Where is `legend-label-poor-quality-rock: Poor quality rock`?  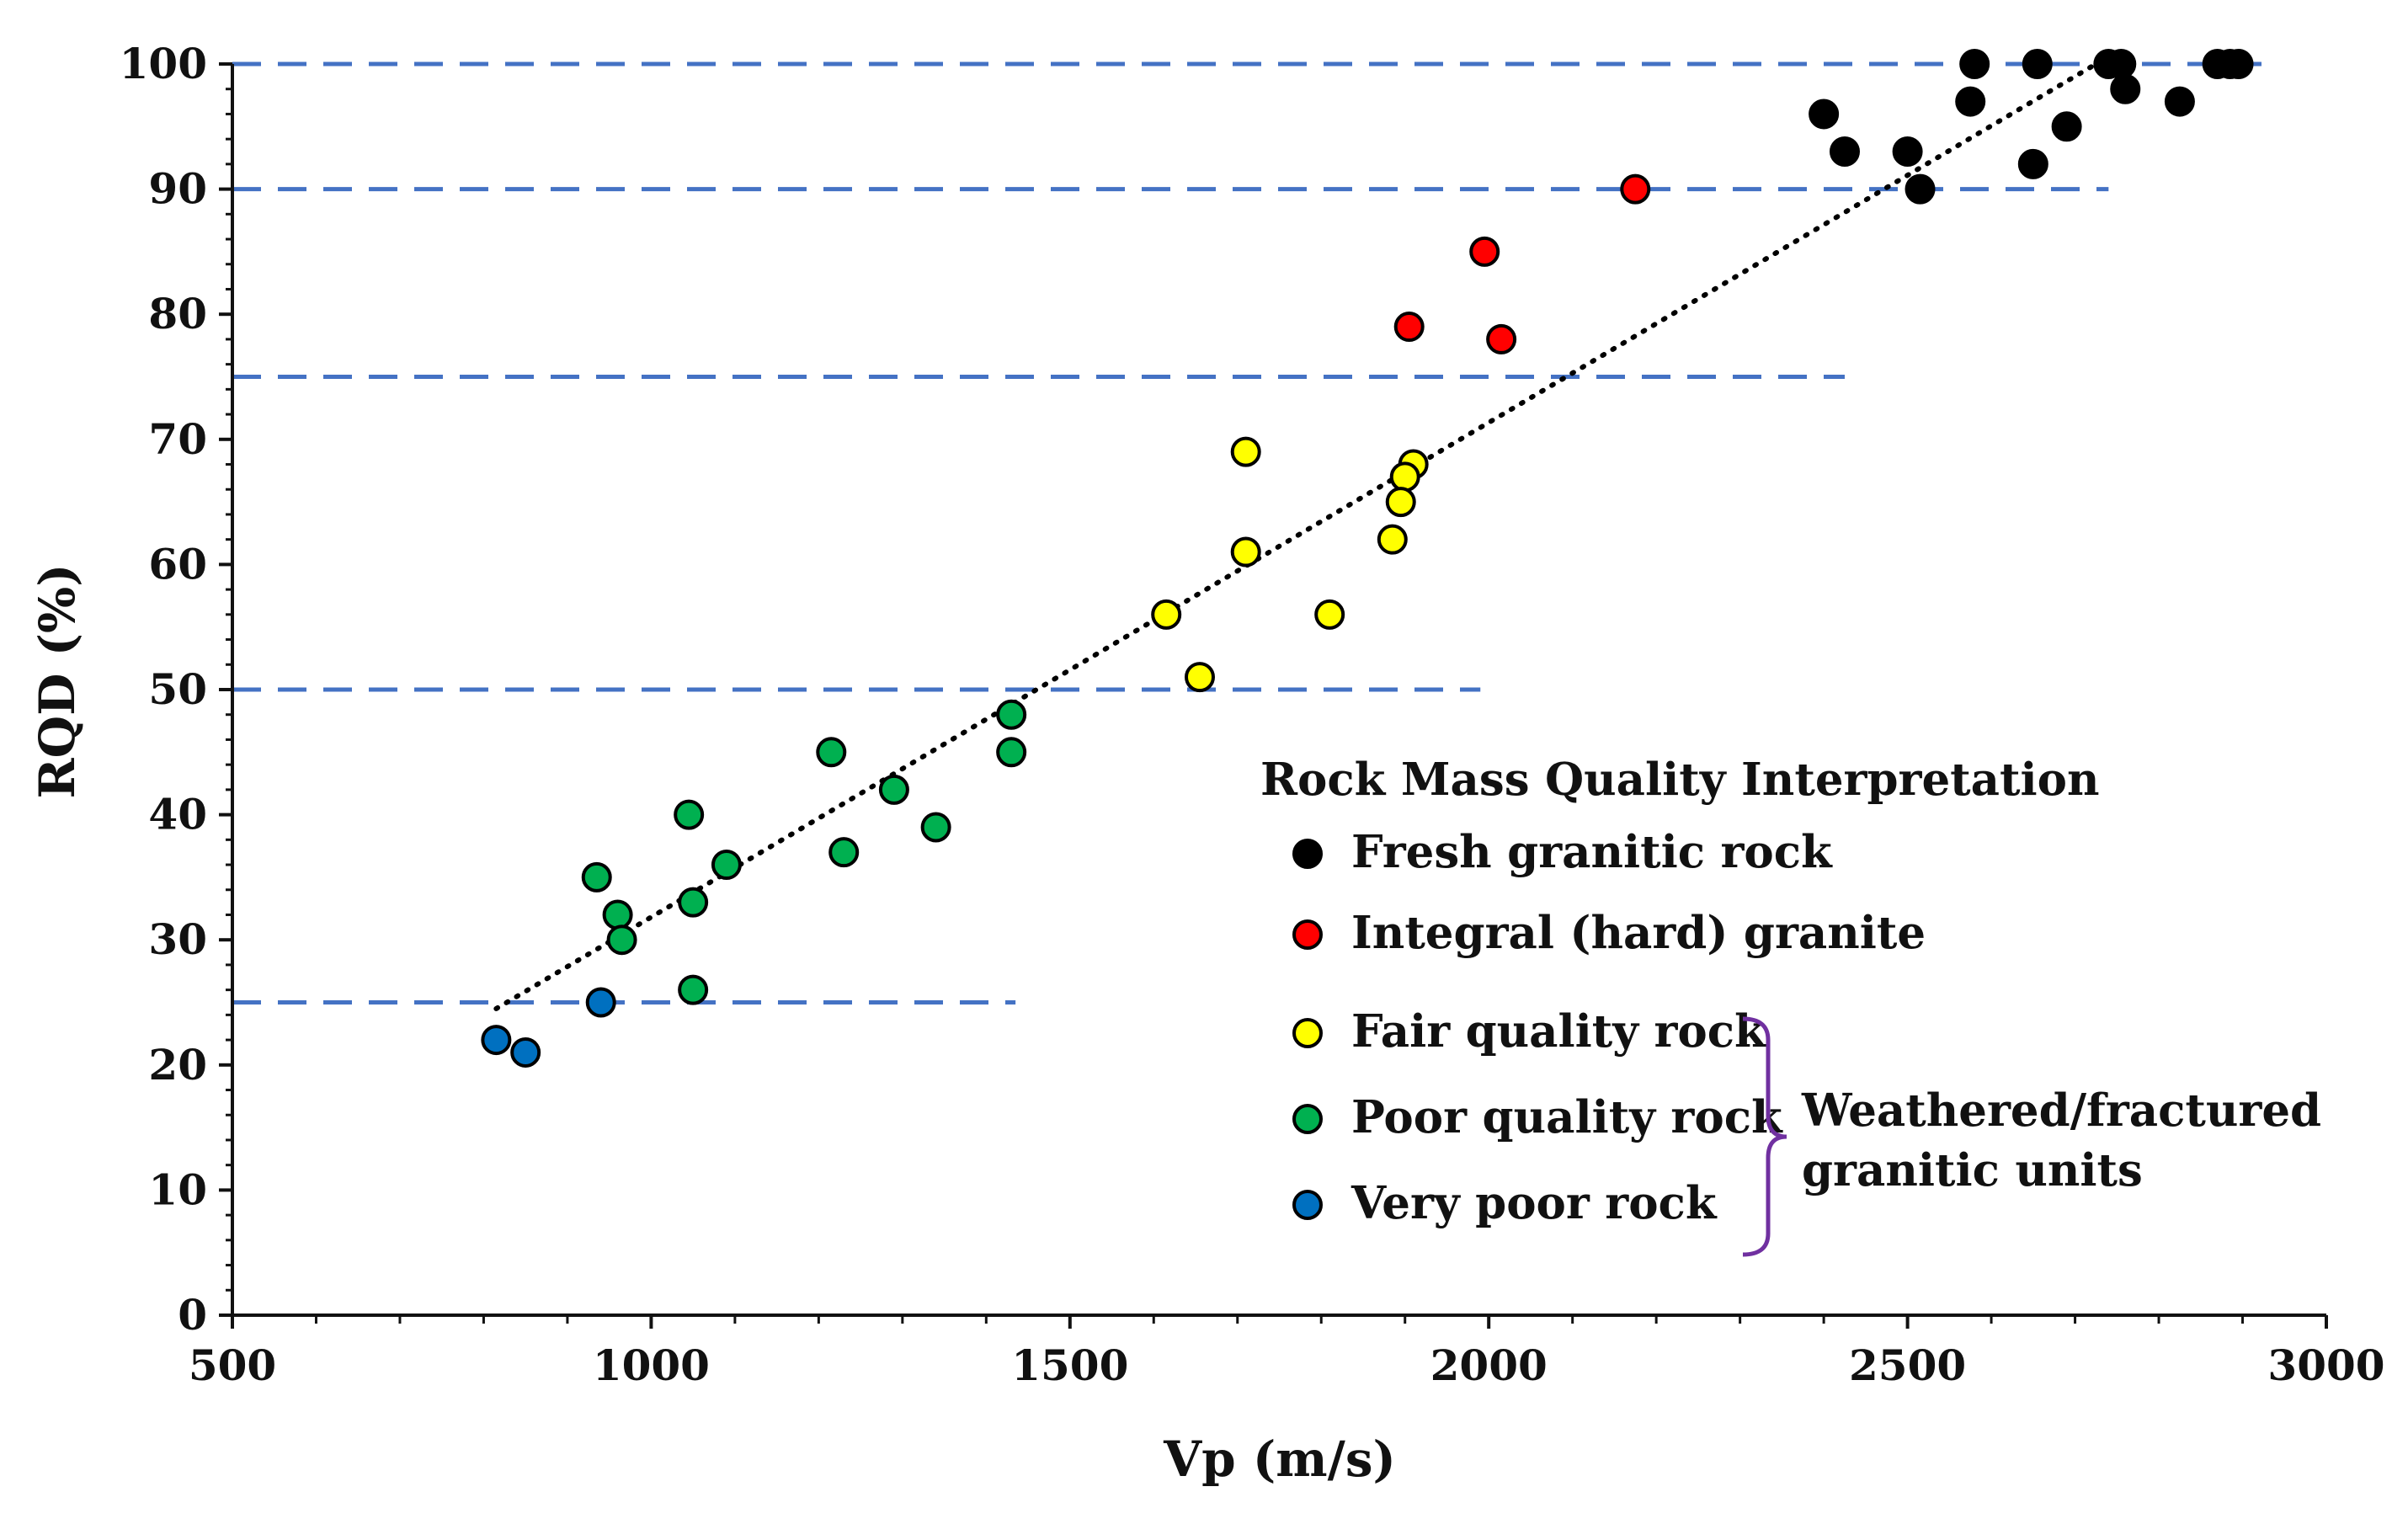 legend-label-poor-quality-rock: Poor quality rock is located at coordinates (1567, 1117).